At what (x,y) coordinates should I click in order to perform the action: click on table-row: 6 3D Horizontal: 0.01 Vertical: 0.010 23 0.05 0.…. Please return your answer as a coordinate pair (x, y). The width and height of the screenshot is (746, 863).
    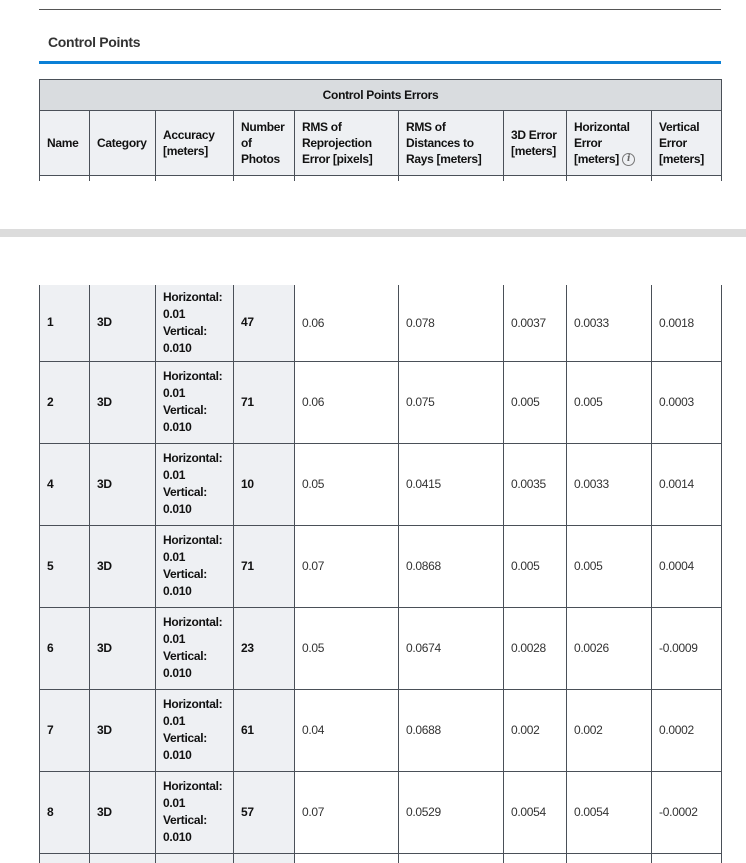
    Looking at the image, I should click on (380, 648).